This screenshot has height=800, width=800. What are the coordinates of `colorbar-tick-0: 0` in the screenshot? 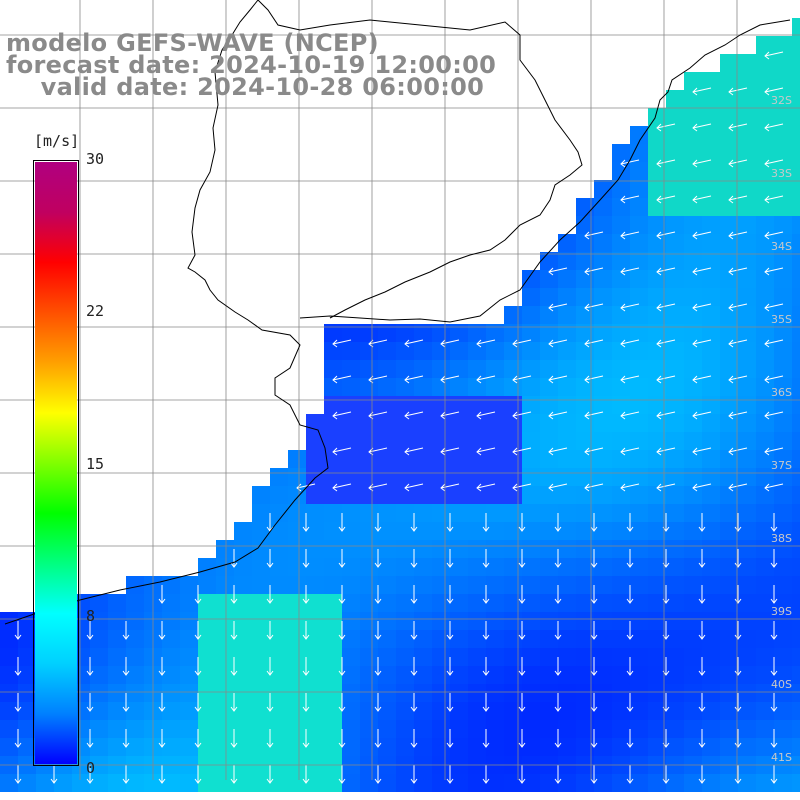 It's located at (91, 768).